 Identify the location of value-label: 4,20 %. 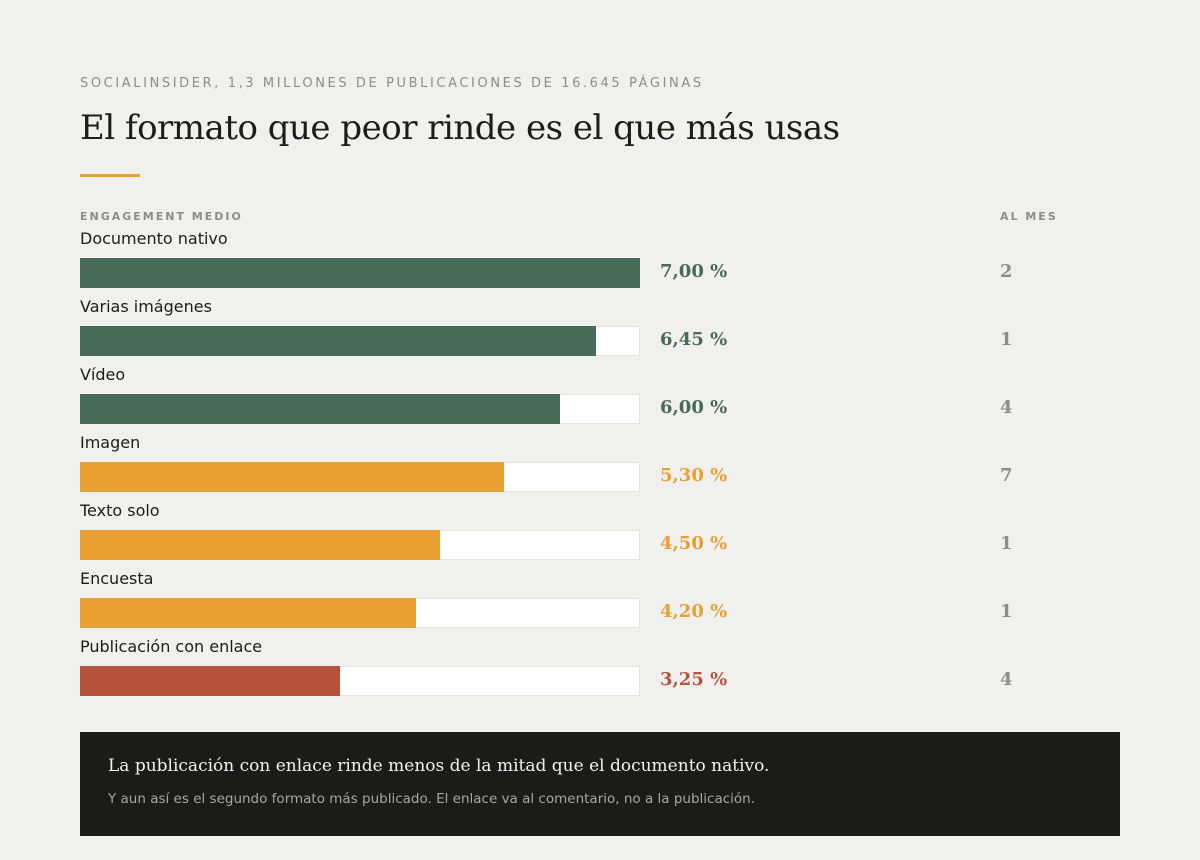
(694, 611).